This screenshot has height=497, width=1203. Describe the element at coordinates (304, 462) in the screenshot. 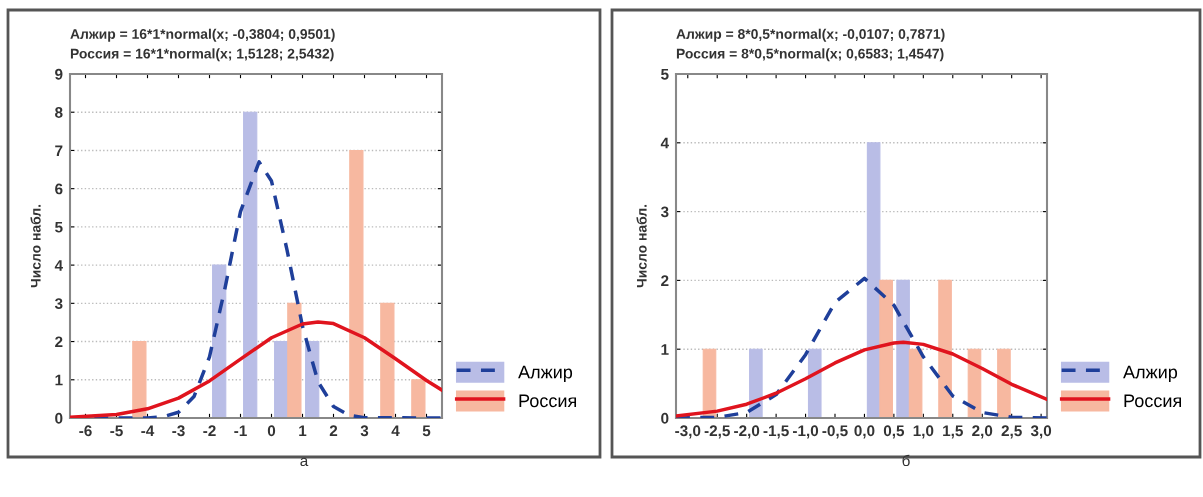

I see `text: а` at that location.